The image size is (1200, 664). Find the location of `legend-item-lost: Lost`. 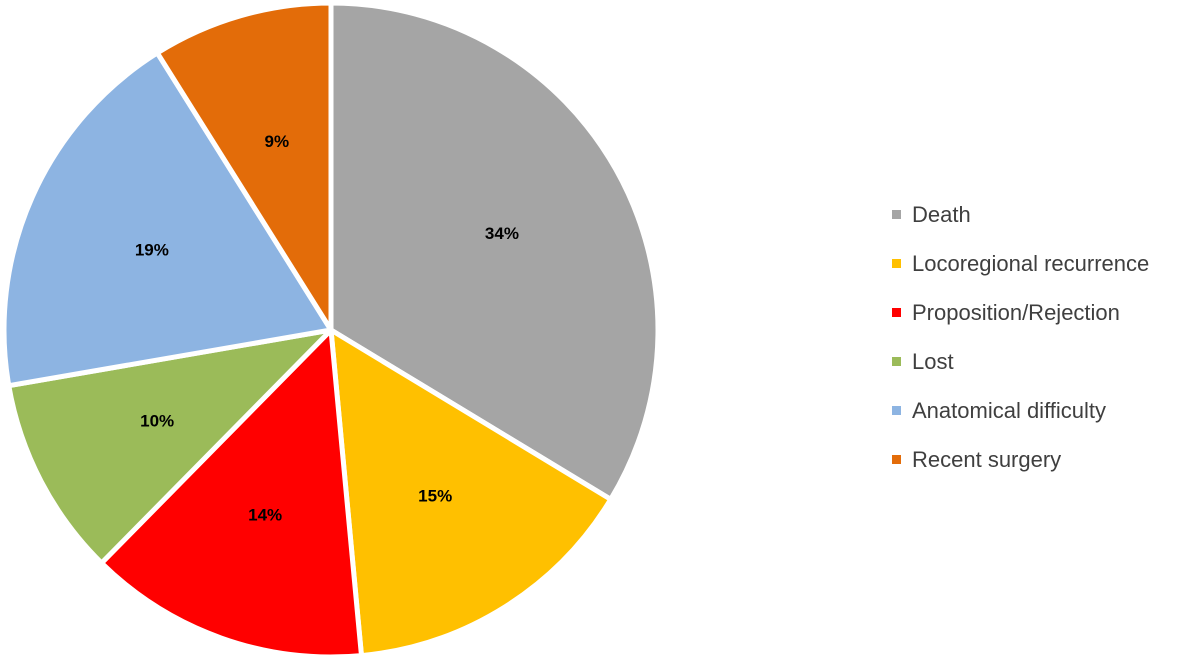

legend-item-lost: Lost is located at coordinates (1020, 361).